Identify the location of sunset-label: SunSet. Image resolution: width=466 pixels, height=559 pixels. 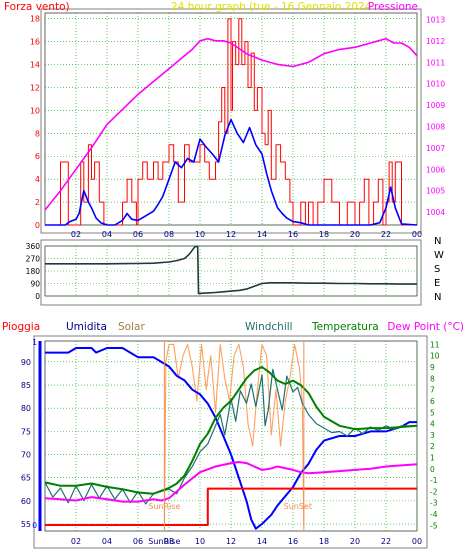
(298, 506).